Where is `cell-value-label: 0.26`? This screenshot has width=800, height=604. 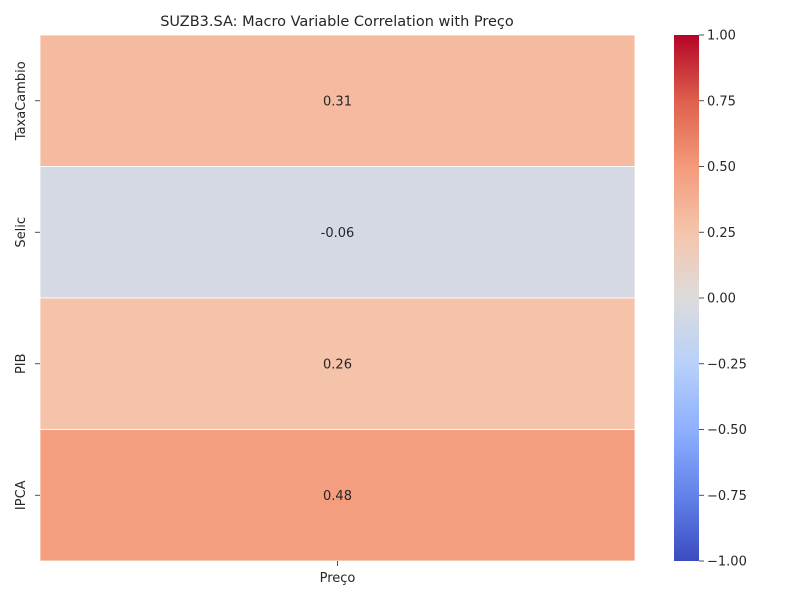 cell-value-label: 0.26 is located at coordinates (337, 364).